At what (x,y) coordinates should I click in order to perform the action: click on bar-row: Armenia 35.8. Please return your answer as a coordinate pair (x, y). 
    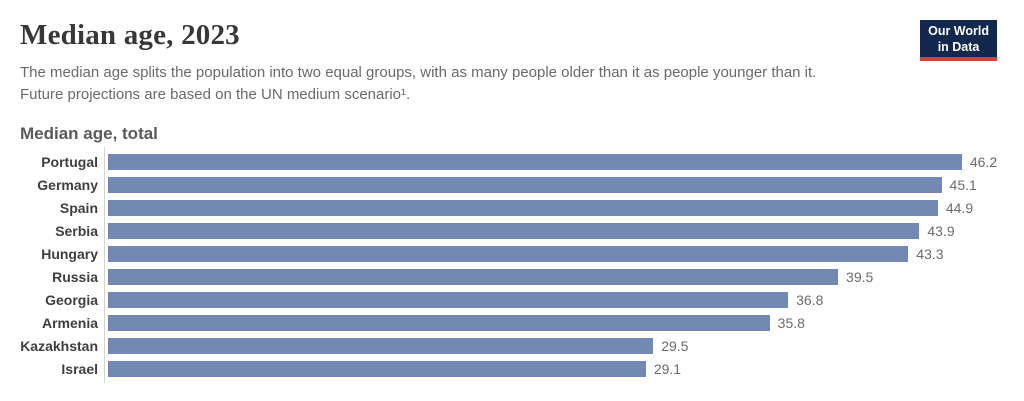
    Looking at the image, I should click on (512, 322).